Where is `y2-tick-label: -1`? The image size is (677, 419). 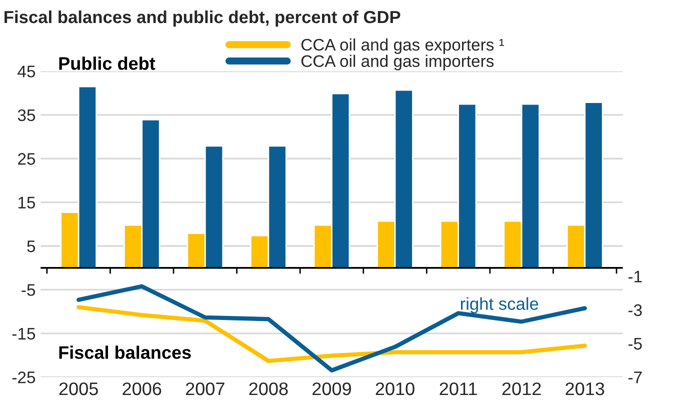
y2-tick-label: -1 is located at coordinates (635, 276).